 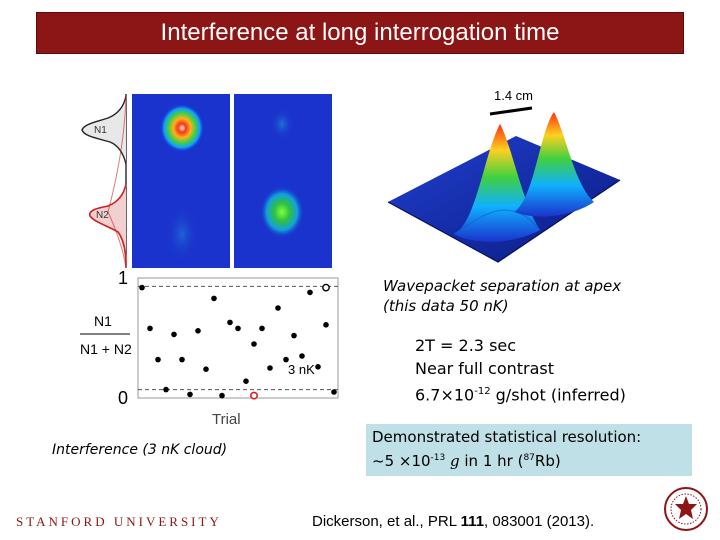 What do you see at coordinates (513, 95) in the screenshot?
I see `separation-label: 1.4 cm` at bounding box center [513, 95].